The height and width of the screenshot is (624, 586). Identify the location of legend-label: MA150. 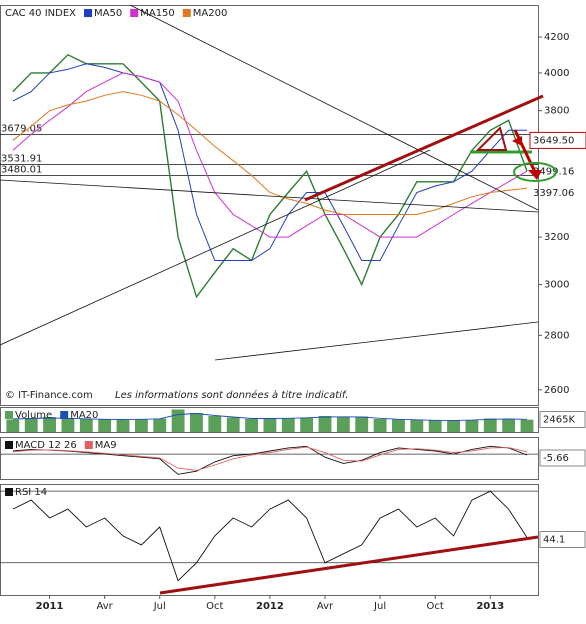
(157, 13).